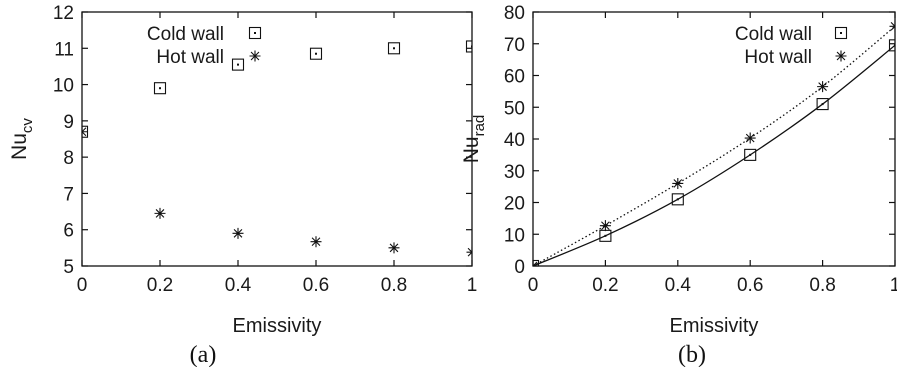  Describe the element at coordinates (68, 231) in the screenshot. I see `y-tick-label: 6` at that location.